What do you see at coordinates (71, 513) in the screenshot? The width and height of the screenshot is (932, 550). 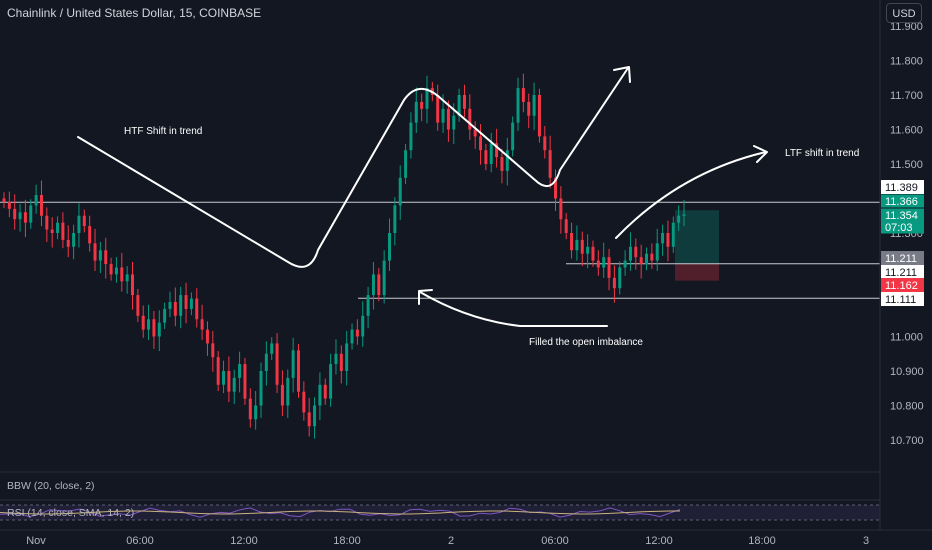 I see `rsi-indicator-label: RSI (14, close, SMA, 14, 2)` at bounding box center [71, 513].